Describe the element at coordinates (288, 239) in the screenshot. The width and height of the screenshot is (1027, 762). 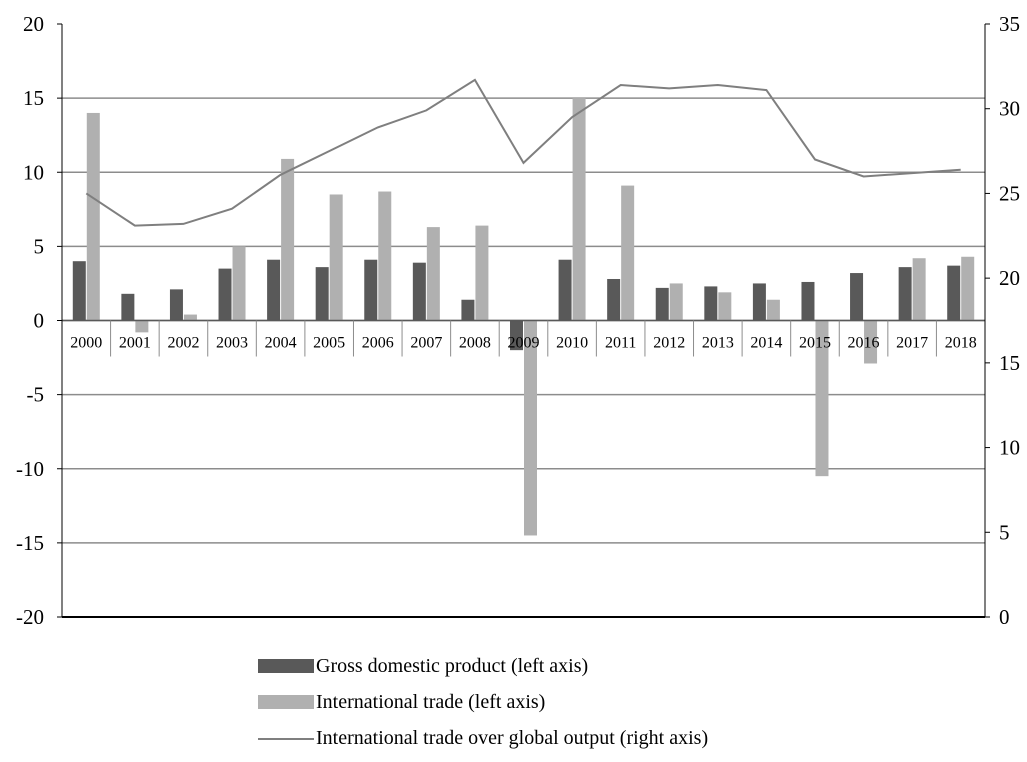
I see `bar-trade-2004` at that location.